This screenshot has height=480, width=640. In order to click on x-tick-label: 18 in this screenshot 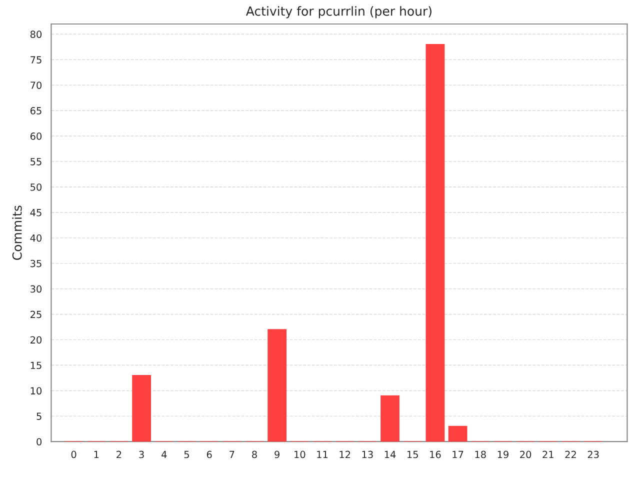, I will do `click(480, 454)`.